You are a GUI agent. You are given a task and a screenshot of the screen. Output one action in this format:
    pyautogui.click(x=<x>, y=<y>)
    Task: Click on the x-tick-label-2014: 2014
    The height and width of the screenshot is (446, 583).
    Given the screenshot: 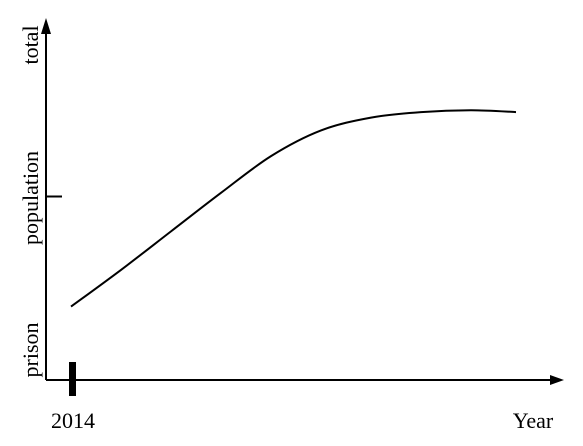 What is the action you would take?
    pyautogui.click(x=73, y=420)
    